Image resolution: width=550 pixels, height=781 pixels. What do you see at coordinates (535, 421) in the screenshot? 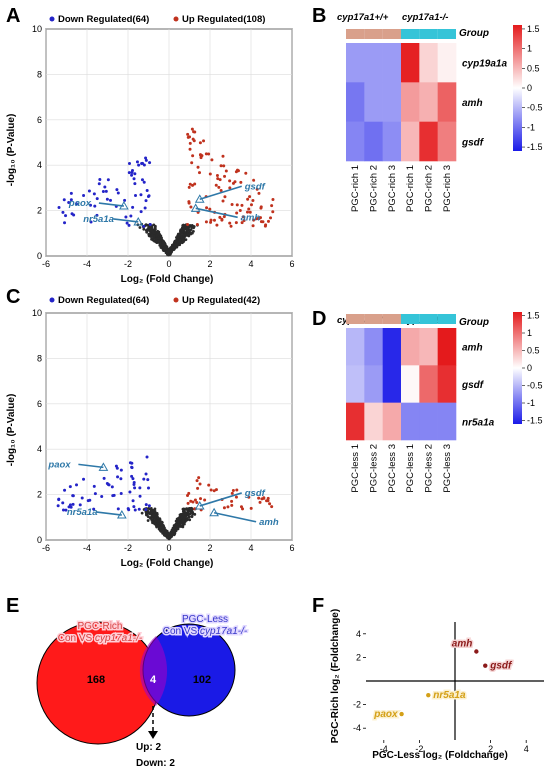
I see `colorbar-tick-label: -1.5` at bounding box center [535, 421].